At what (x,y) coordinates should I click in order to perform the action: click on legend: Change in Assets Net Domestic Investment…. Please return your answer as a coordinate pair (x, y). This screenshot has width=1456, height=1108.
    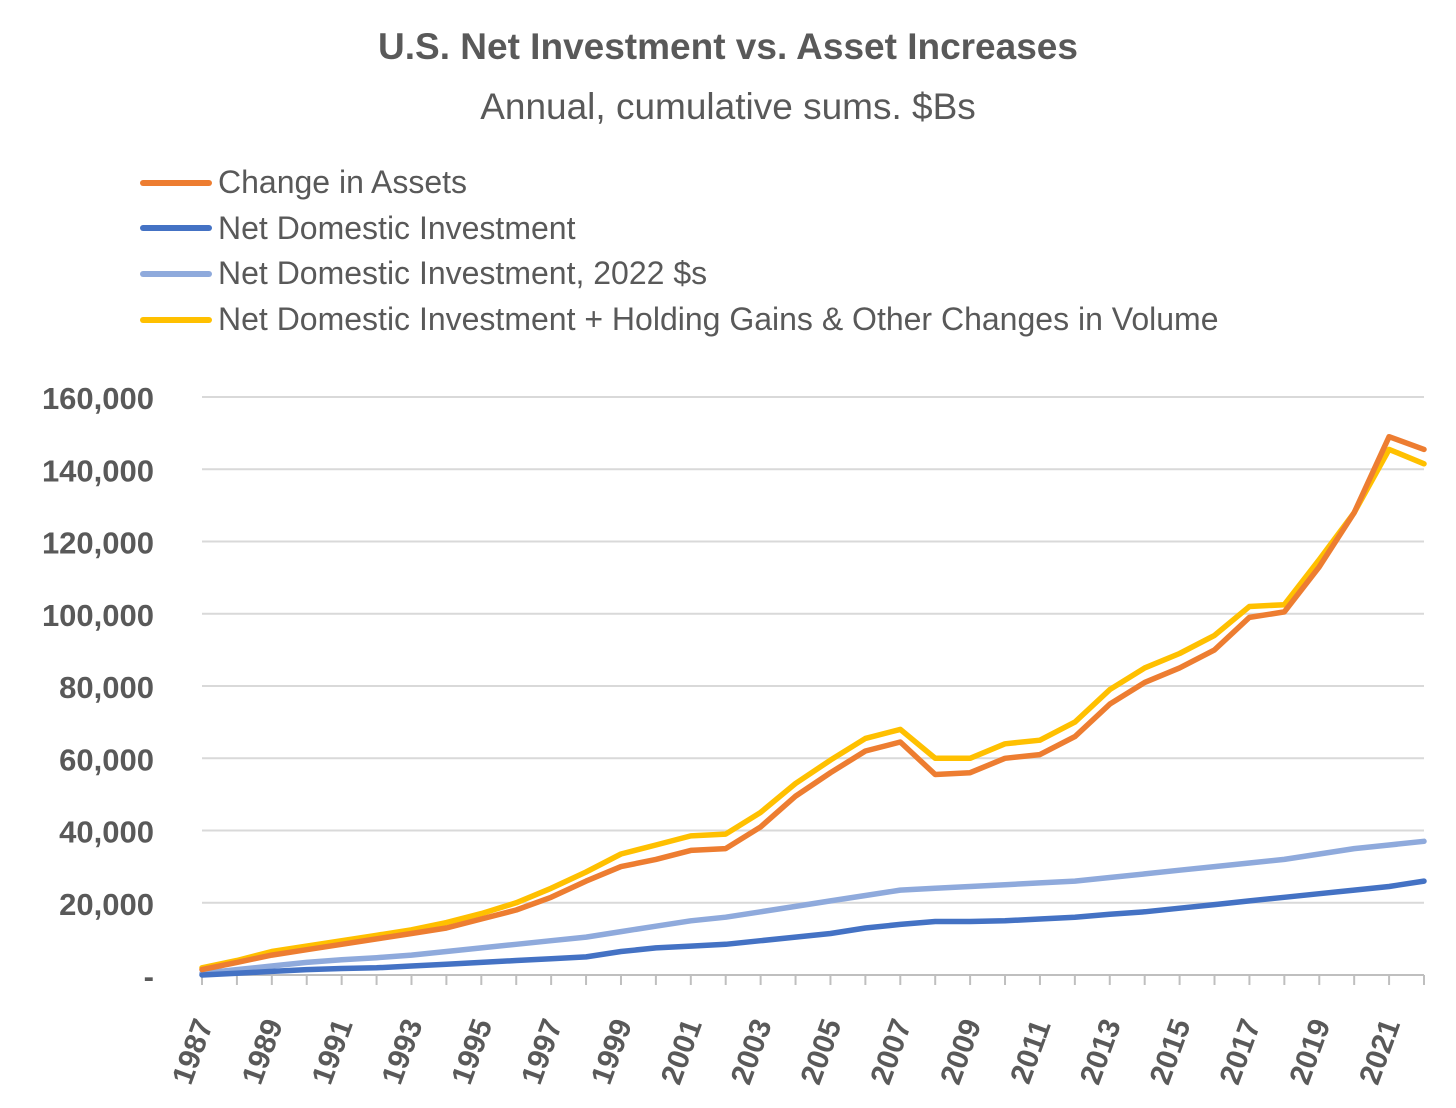
    Looking at the image, I should click on (679, 251).